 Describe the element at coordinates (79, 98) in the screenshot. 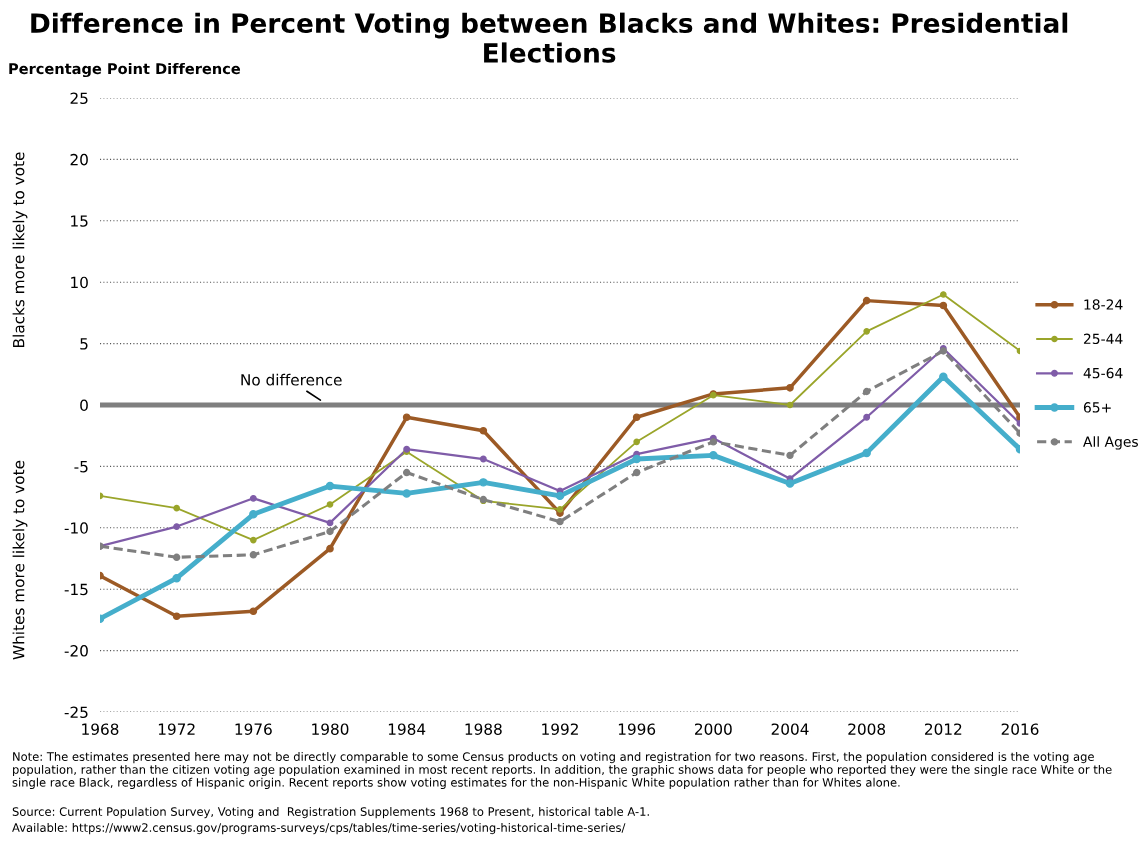

I see `y-tick-label: 25` at that location.